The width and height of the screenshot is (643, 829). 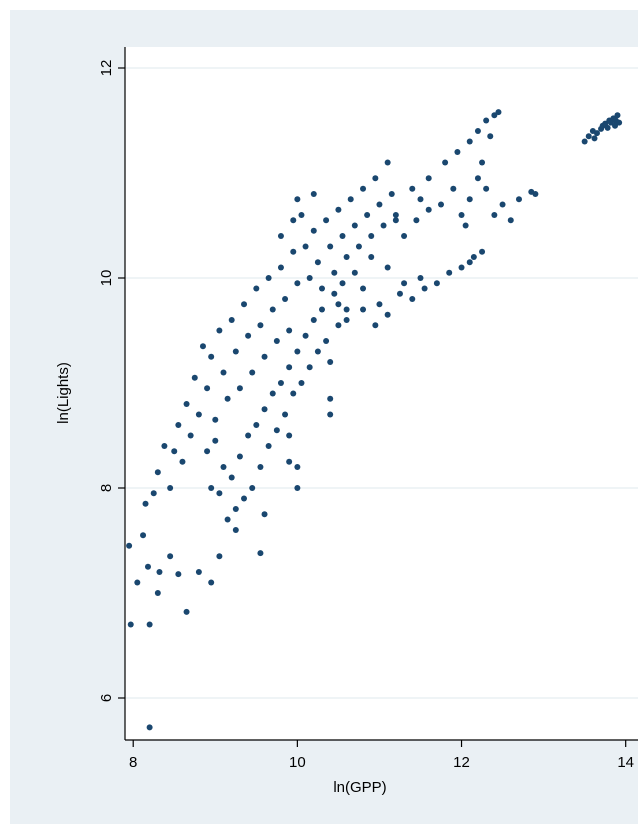 What do you see at coordinates (133, 762) in the screenshot?
I see `x-tick-label: 8` at bounding box center [133, 762].